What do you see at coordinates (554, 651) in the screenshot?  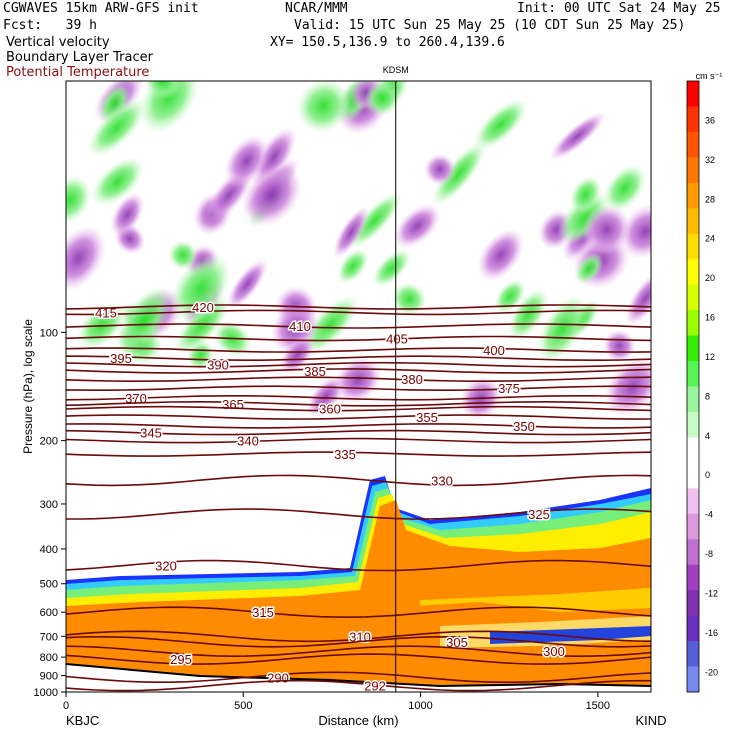 I see `theta-label: 300` at bounding box center [554, 651].